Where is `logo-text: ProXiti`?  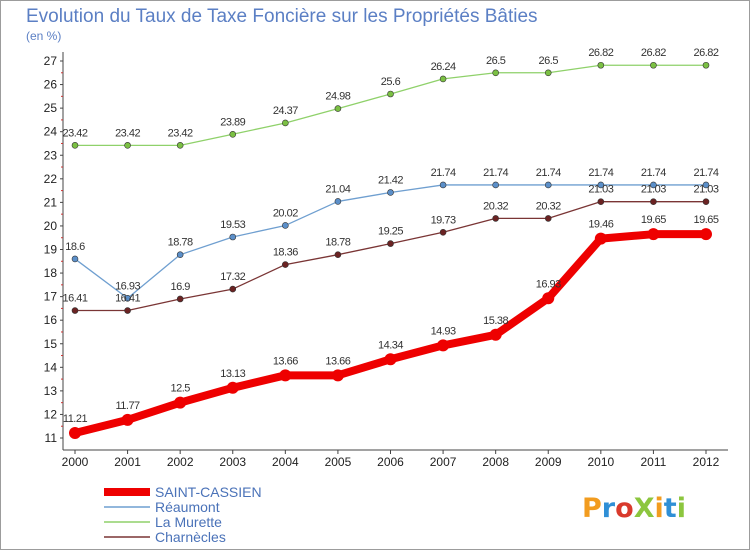
logo-text: ProXiti is located at coordinates (634, 508).